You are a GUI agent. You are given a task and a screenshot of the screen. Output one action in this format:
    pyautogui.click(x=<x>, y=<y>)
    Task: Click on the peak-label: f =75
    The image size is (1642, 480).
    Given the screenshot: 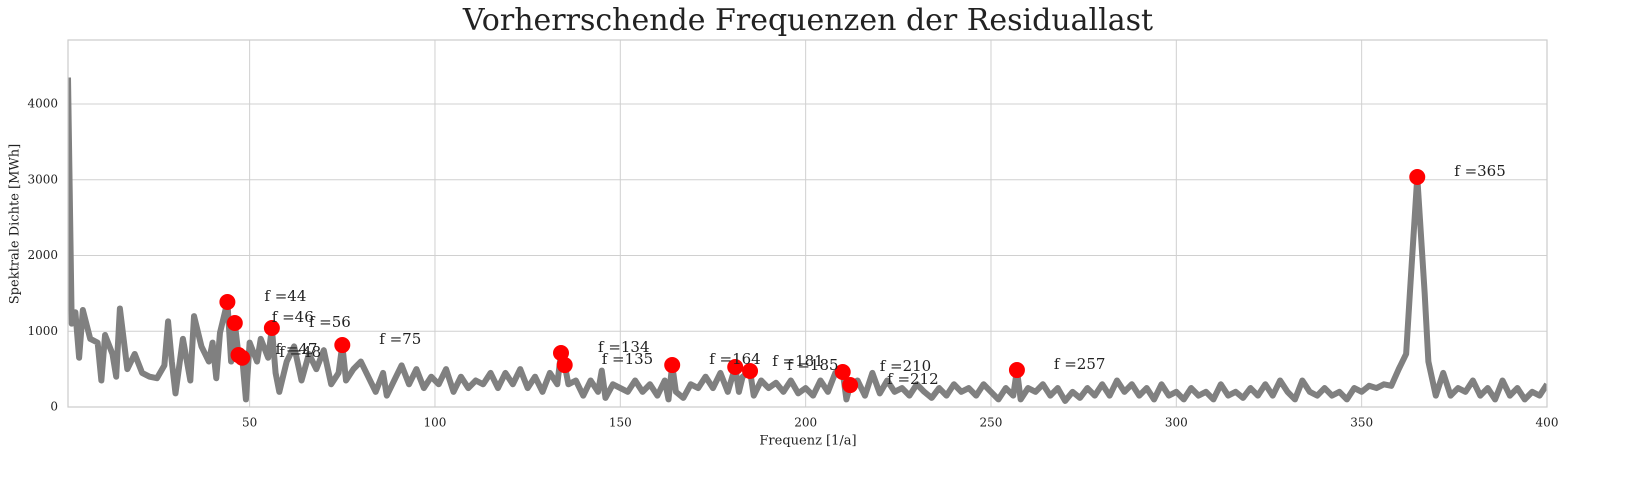 What is the action you would take?
    pyautogui.click(x=400, y=339)
    